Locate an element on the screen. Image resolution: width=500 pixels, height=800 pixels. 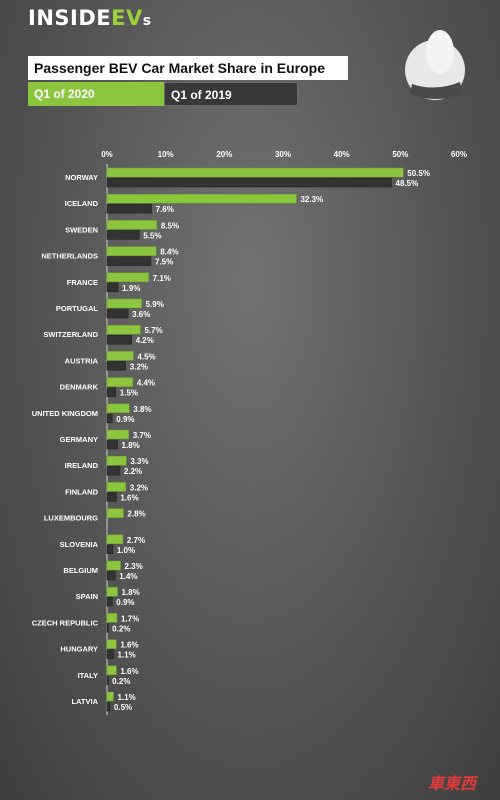
category-label: CZECH REPUBLIC is located at coordinates (65, 622).